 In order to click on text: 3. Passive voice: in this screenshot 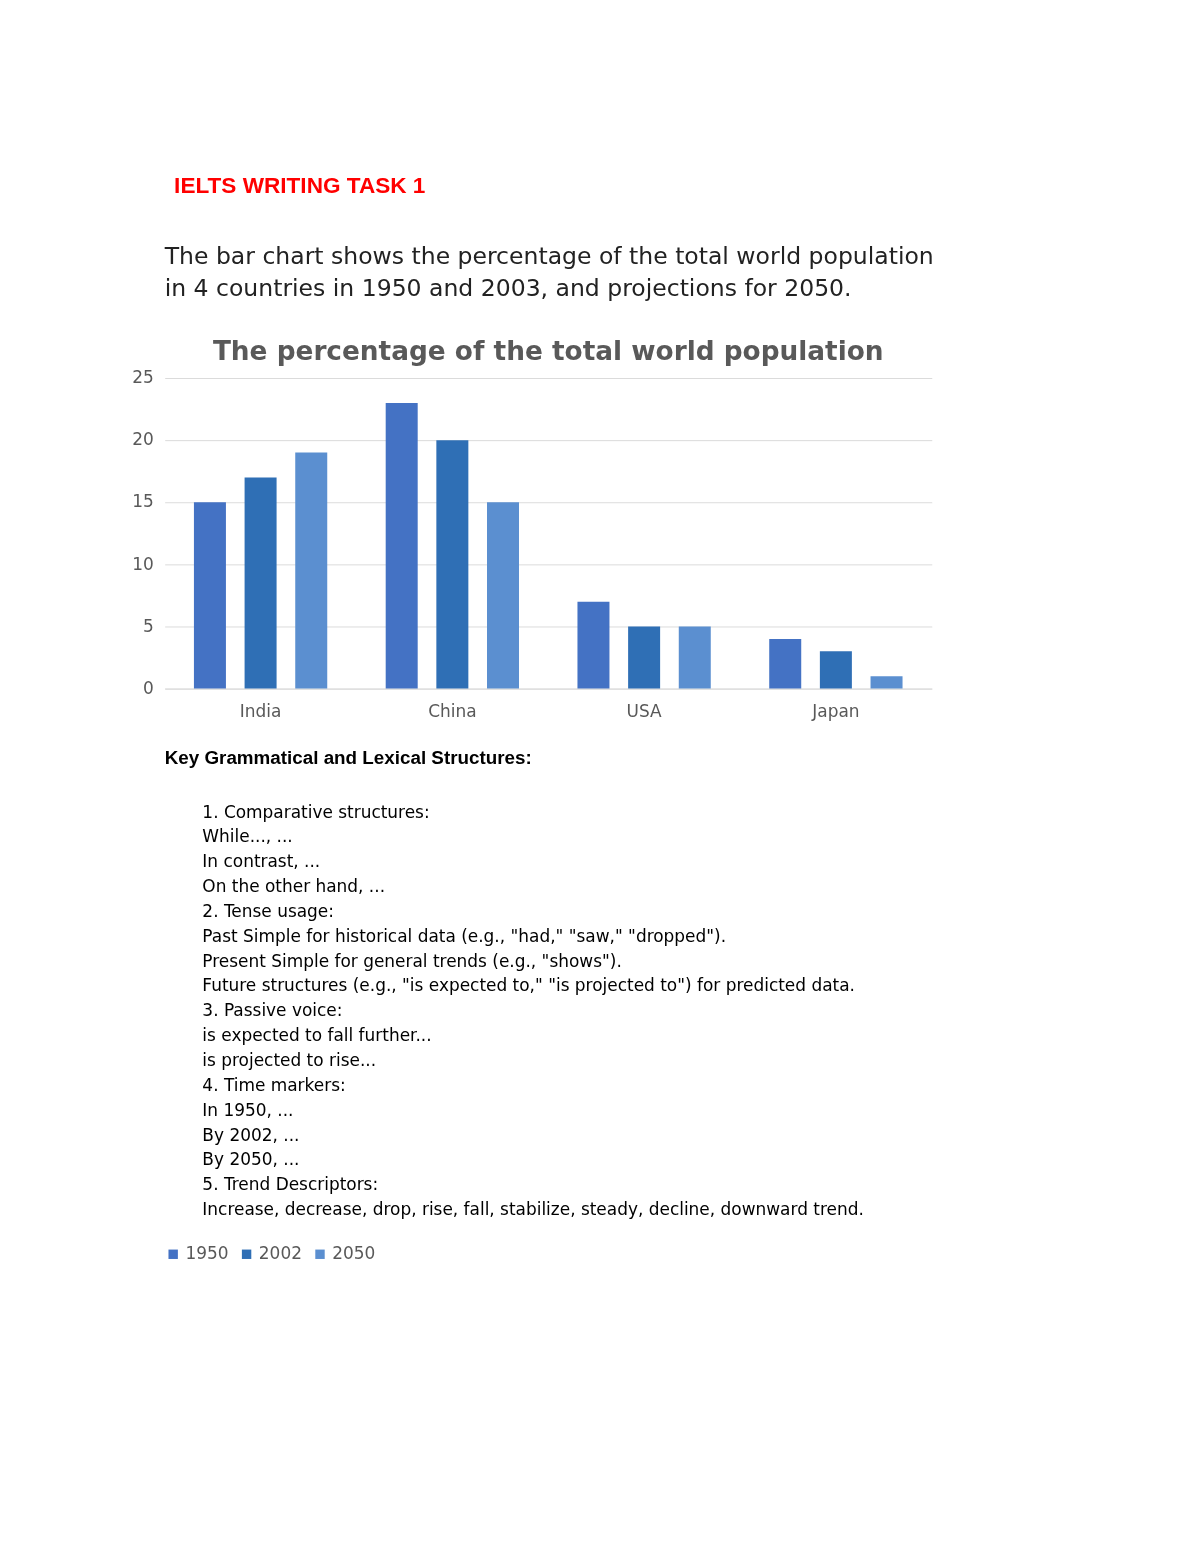, I will do `click(272, 1010)`.